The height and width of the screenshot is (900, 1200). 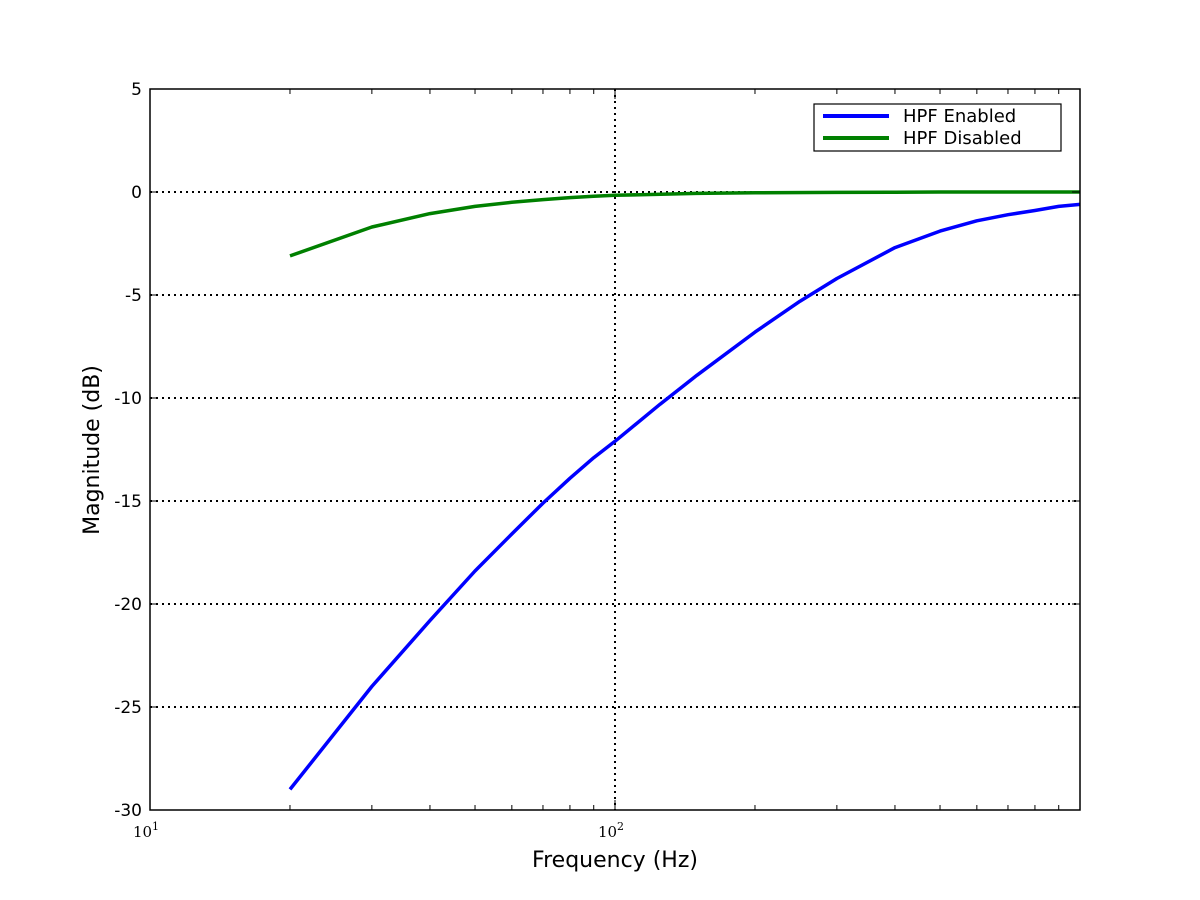 What do you see at coordinates (962, 138) in the screenshot?
I see `legend-label-hpf-disabled: HPF Disabled` at bounding box center [962, 138].